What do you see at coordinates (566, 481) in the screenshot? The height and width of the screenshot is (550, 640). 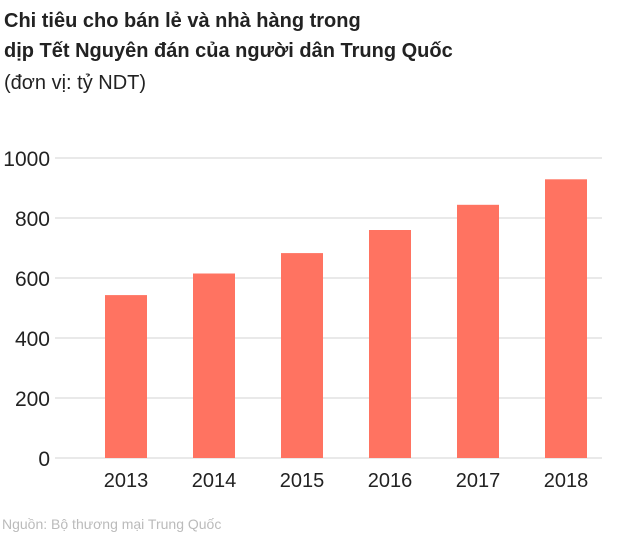 I see `x-tick-label: 2018` at bounding box center [566, 481].